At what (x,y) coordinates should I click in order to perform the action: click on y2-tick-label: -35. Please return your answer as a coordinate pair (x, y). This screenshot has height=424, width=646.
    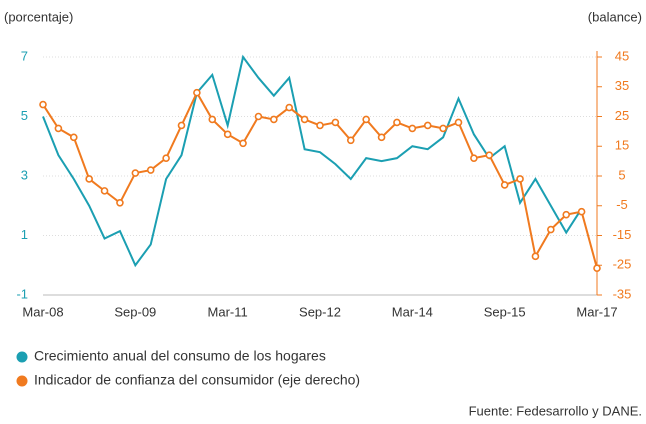
    Looking at the image, I should click on (622, 293).